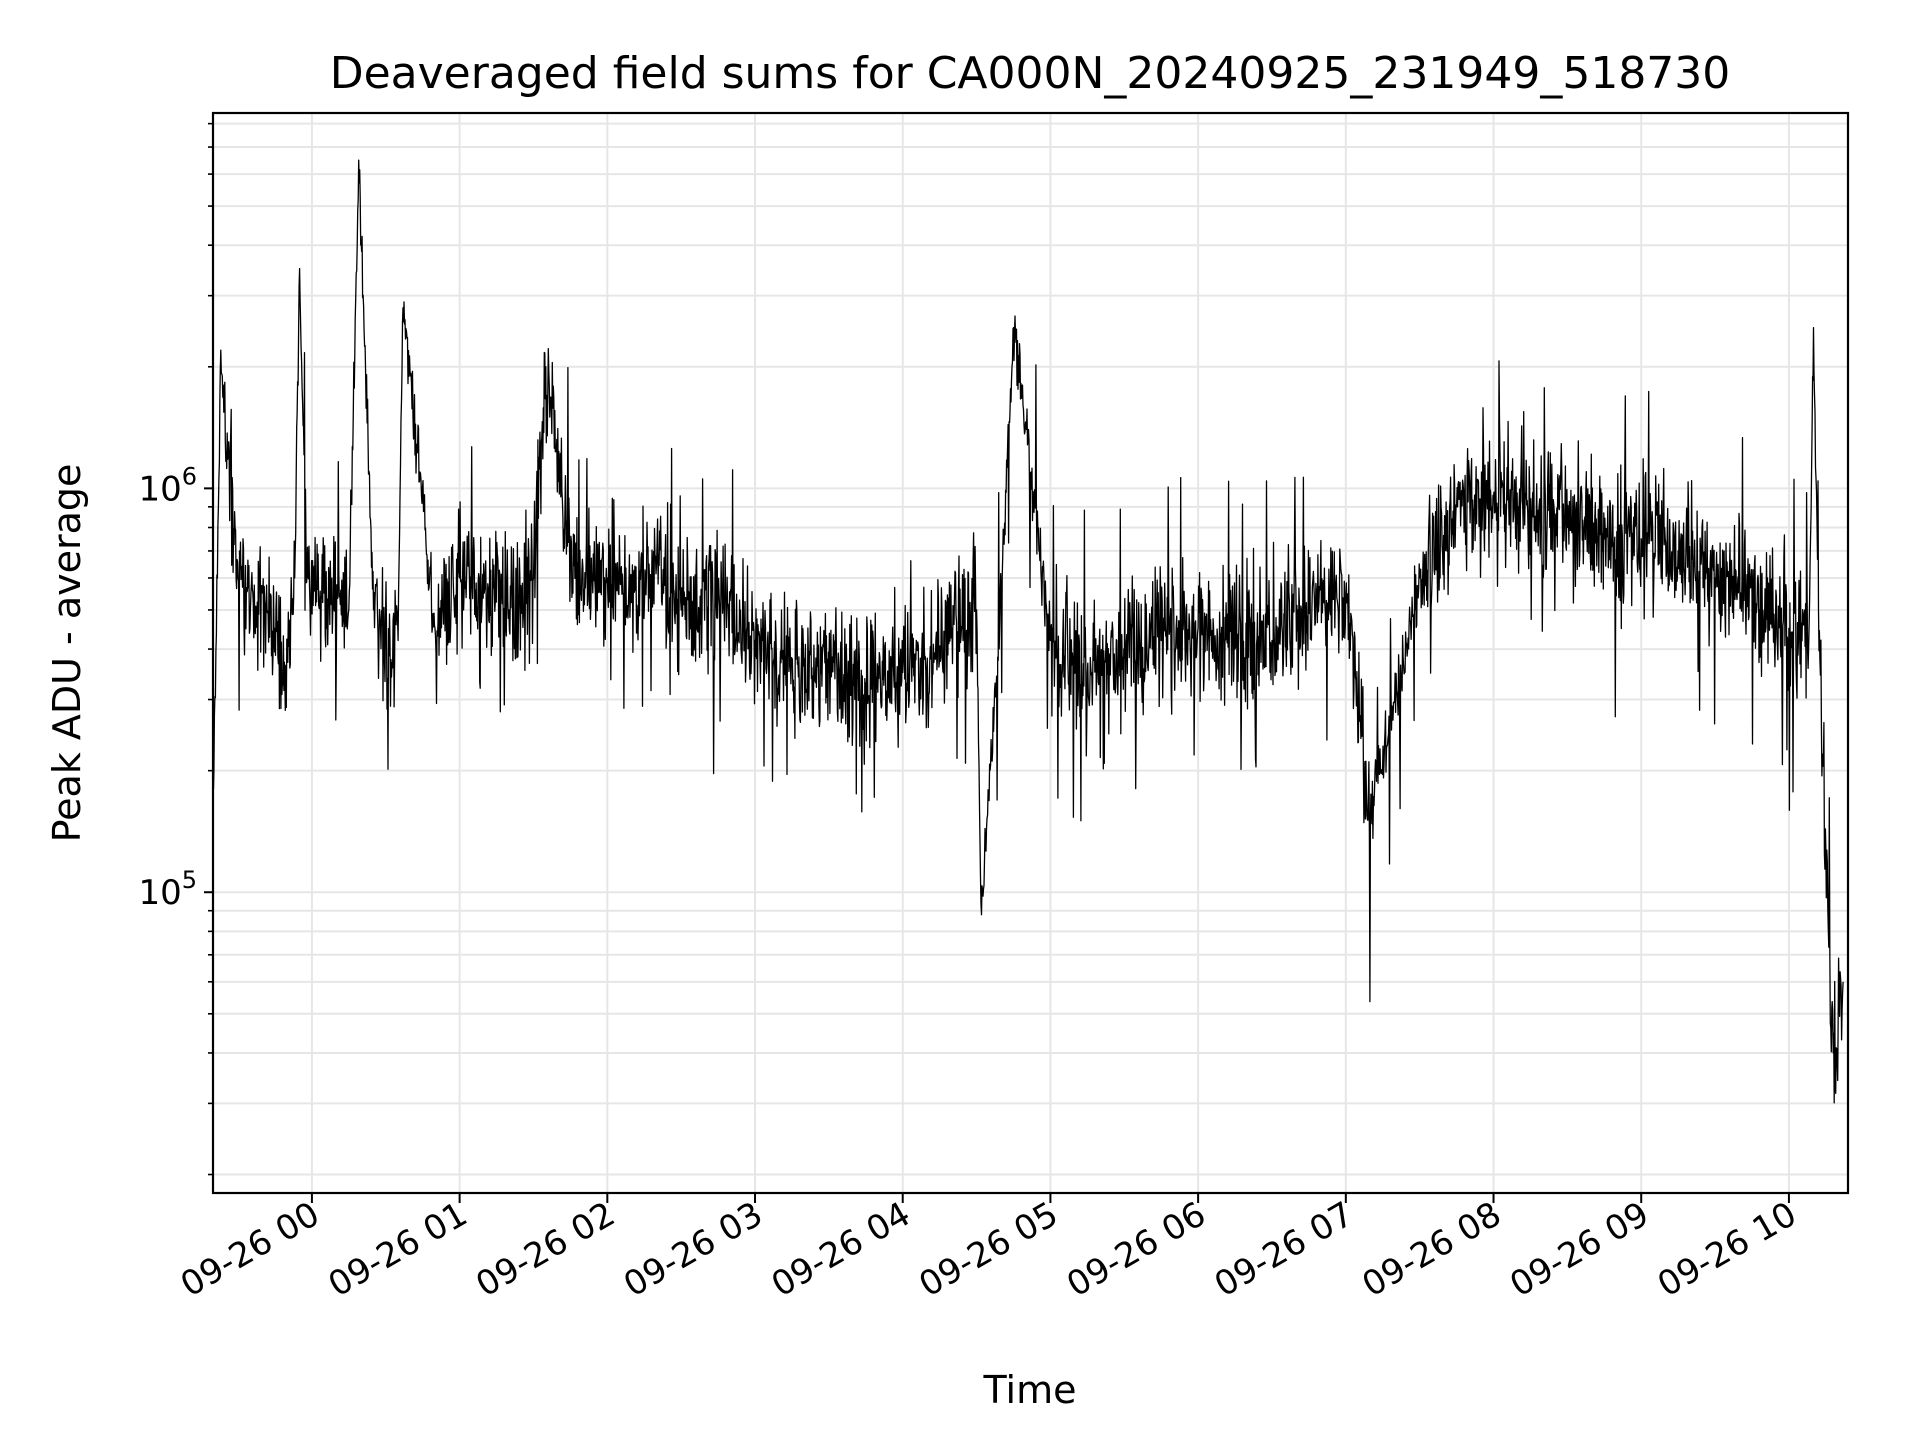 This screenshot has width=1920, height=1440. I want to click on x-axis-label: Time, so click(1030, 1390).